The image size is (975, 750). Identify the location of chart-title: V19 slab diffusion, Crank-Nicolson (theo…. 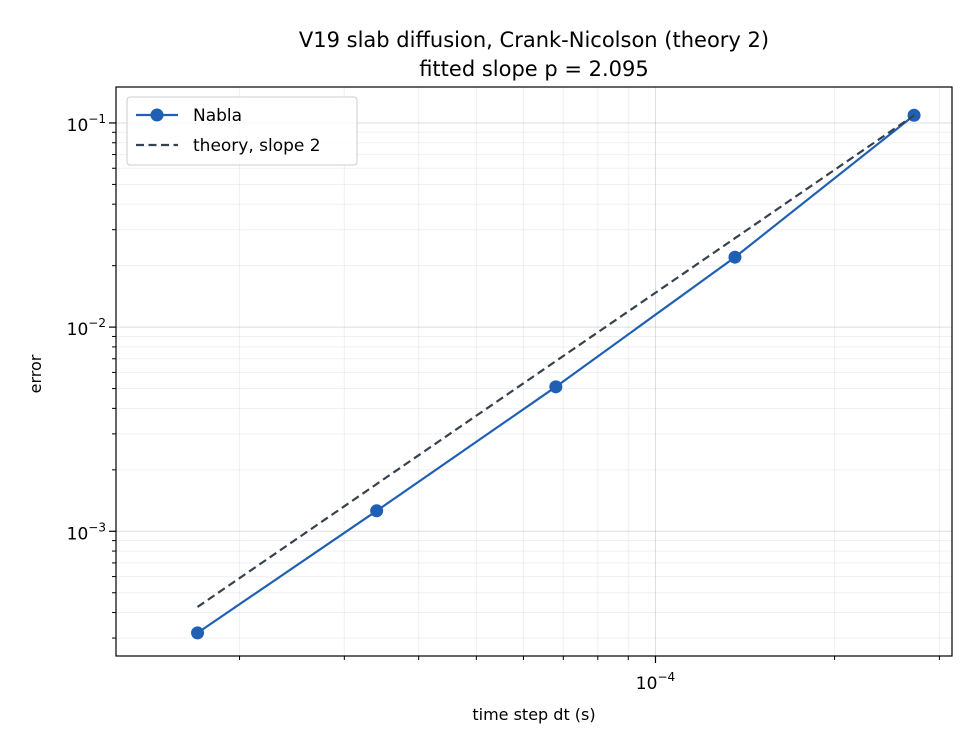
(534, 40).